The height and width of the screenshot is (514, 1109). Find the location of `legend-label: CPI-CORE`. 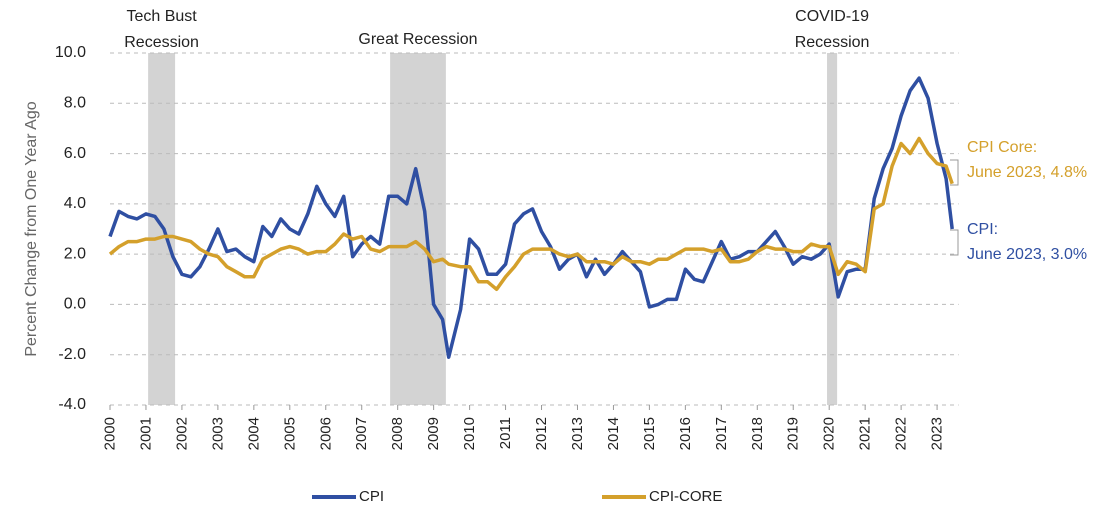

legend-label: CPI-CORE is located at coordinates (685, 496).